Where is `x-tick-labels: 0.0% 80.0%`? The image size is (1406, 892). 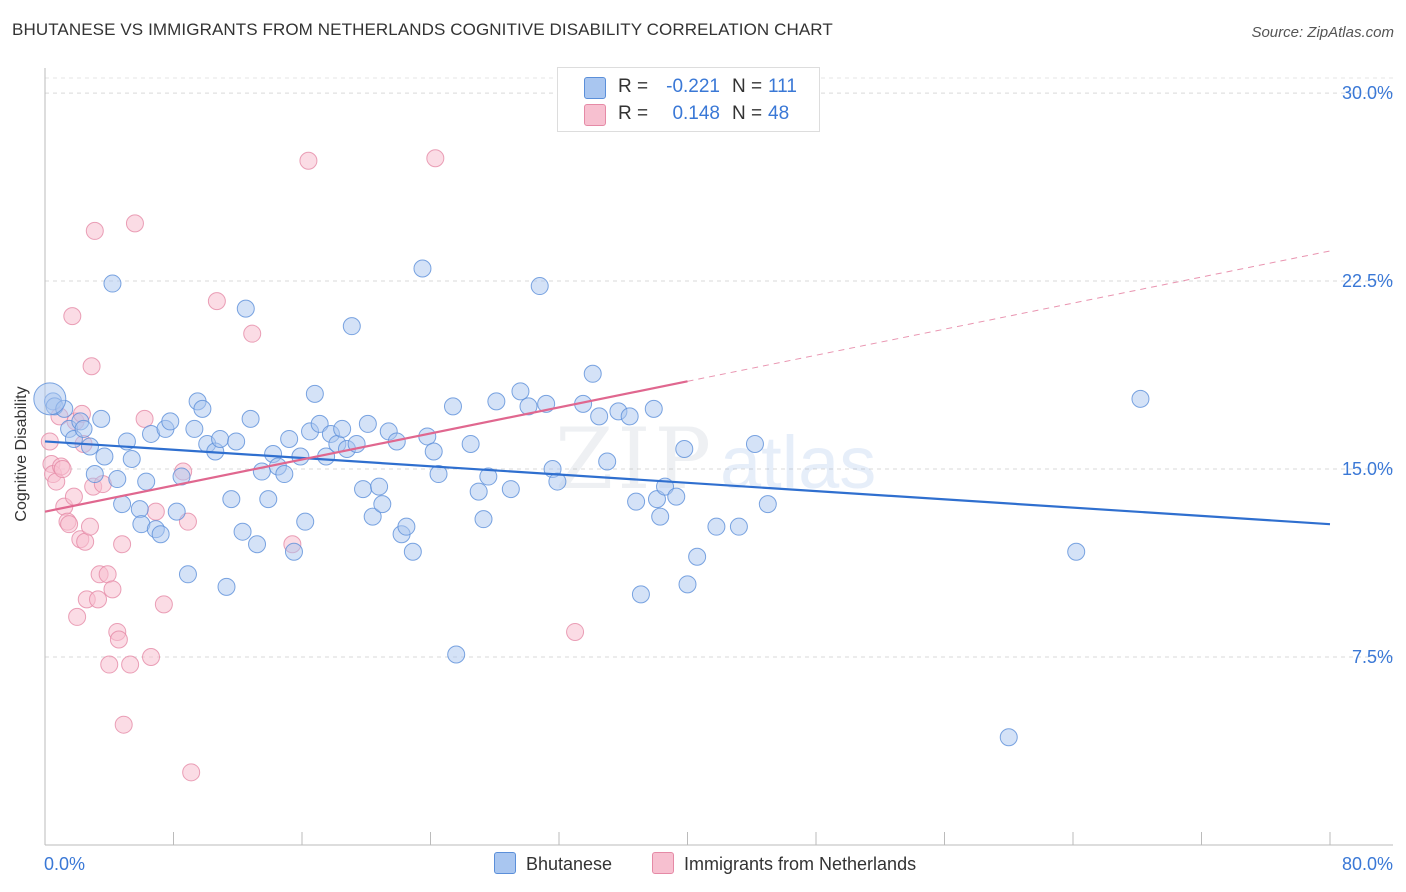
x-tick-labels: 0.0% 80.0% is located at coordinates (718, 864).